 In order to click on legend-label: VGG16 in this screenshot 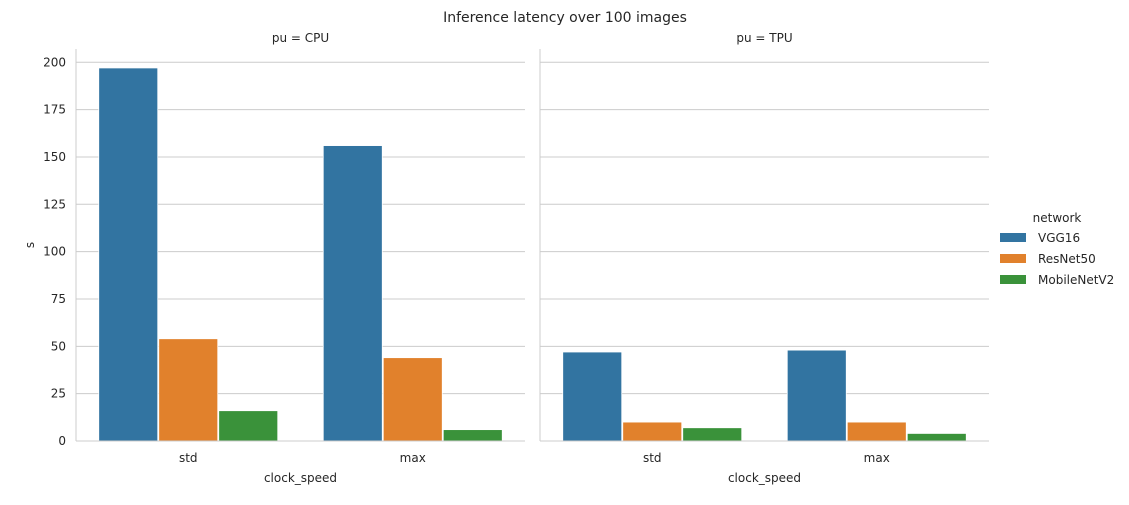, I will do `click(1059, 238)`.